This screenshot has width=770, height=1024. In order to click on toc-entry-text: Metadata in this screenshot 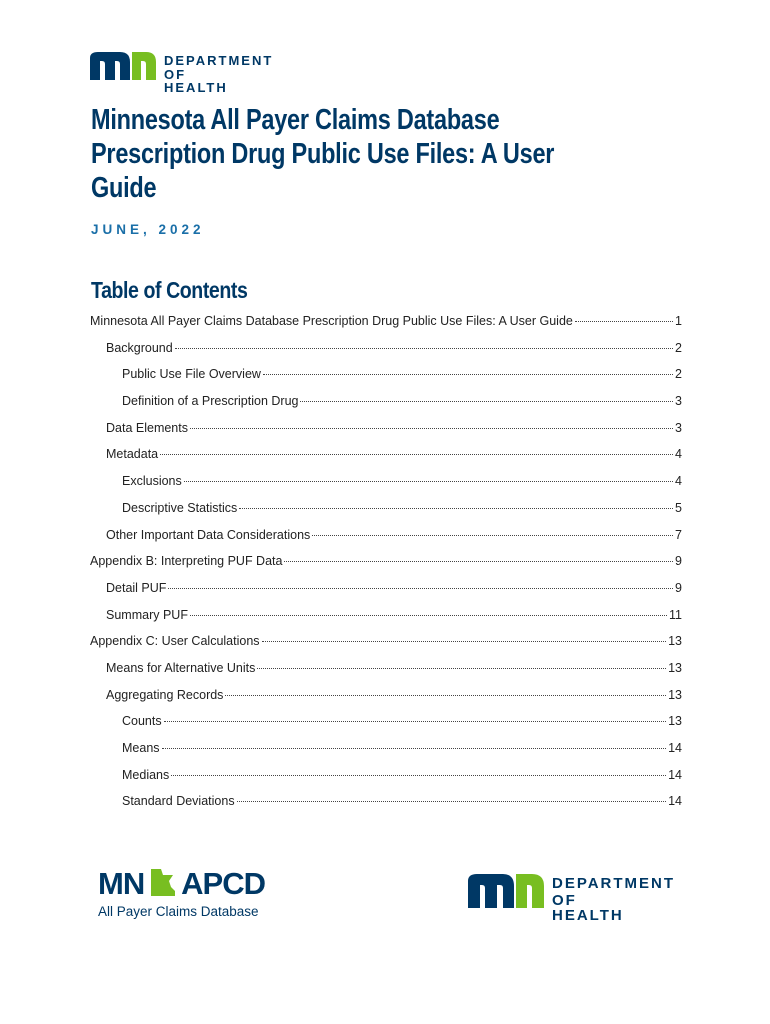, I will do `click(132, 454)`.